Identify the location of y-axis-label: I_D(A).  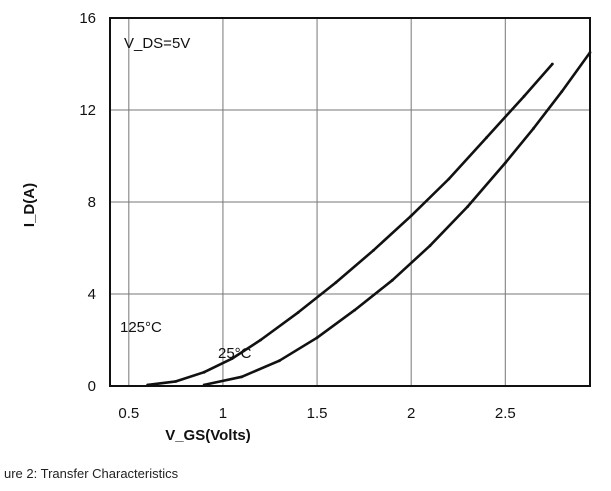
(29, 205).